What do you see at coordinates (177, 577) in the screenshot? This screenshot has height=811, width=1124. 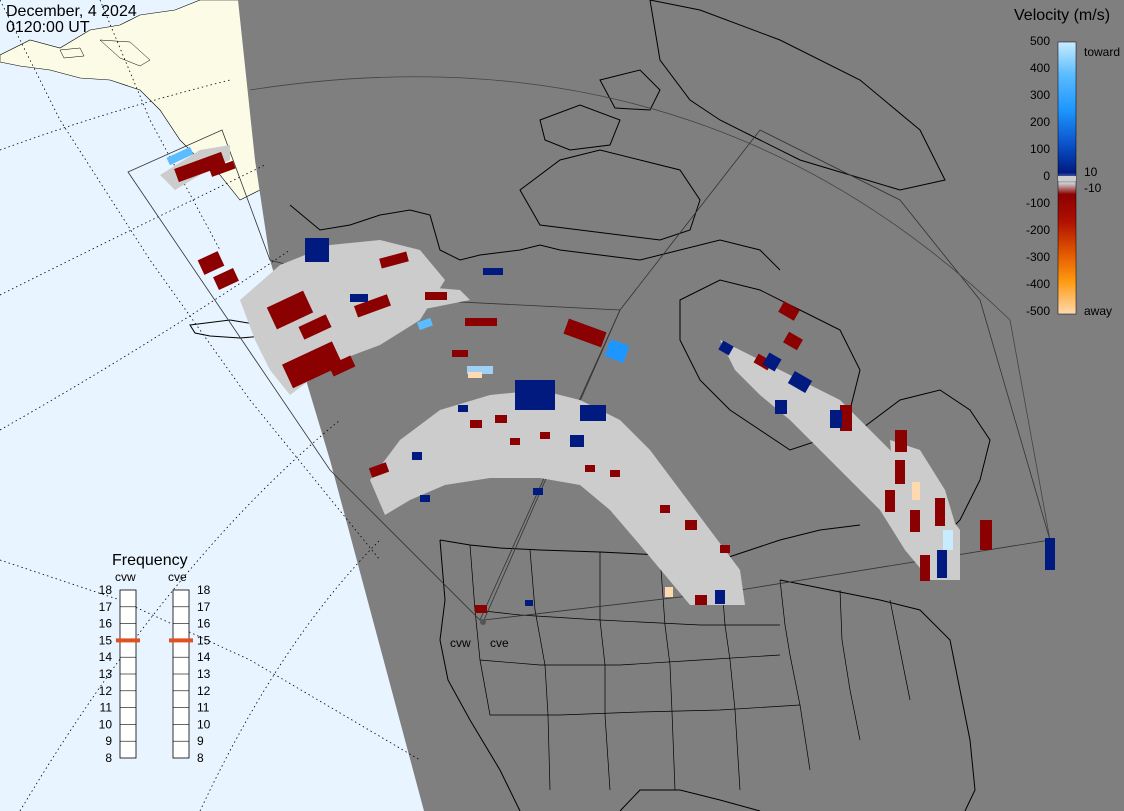 I see `frequency-radar-cve: cve` at bounding box center [177, 577].